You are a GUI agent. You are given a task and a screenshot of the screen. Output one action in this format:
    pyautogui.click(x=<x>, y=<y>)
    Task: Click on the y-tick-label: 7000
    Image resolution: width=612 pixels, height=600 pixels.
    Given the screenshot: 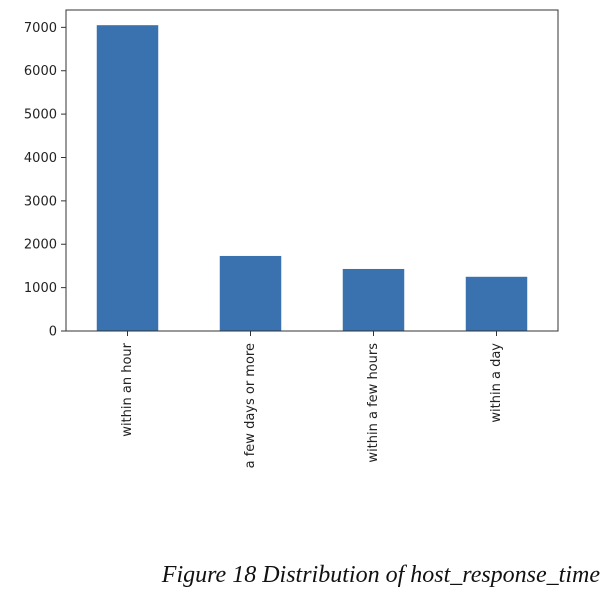 What is the action you would take?
    pyautogui.click(x=40, y=28)
    